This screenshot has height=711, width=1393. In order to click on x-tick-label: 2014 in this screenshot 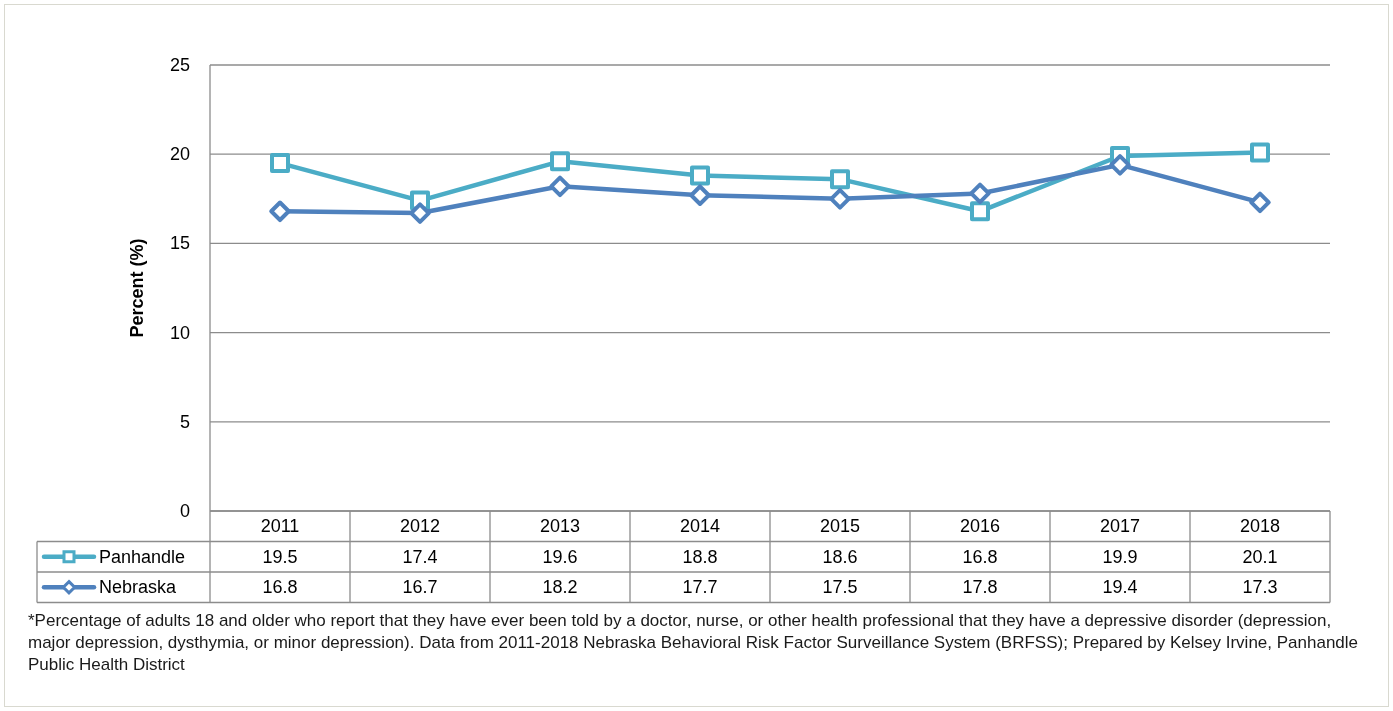, I will do `click(700, 526)`.